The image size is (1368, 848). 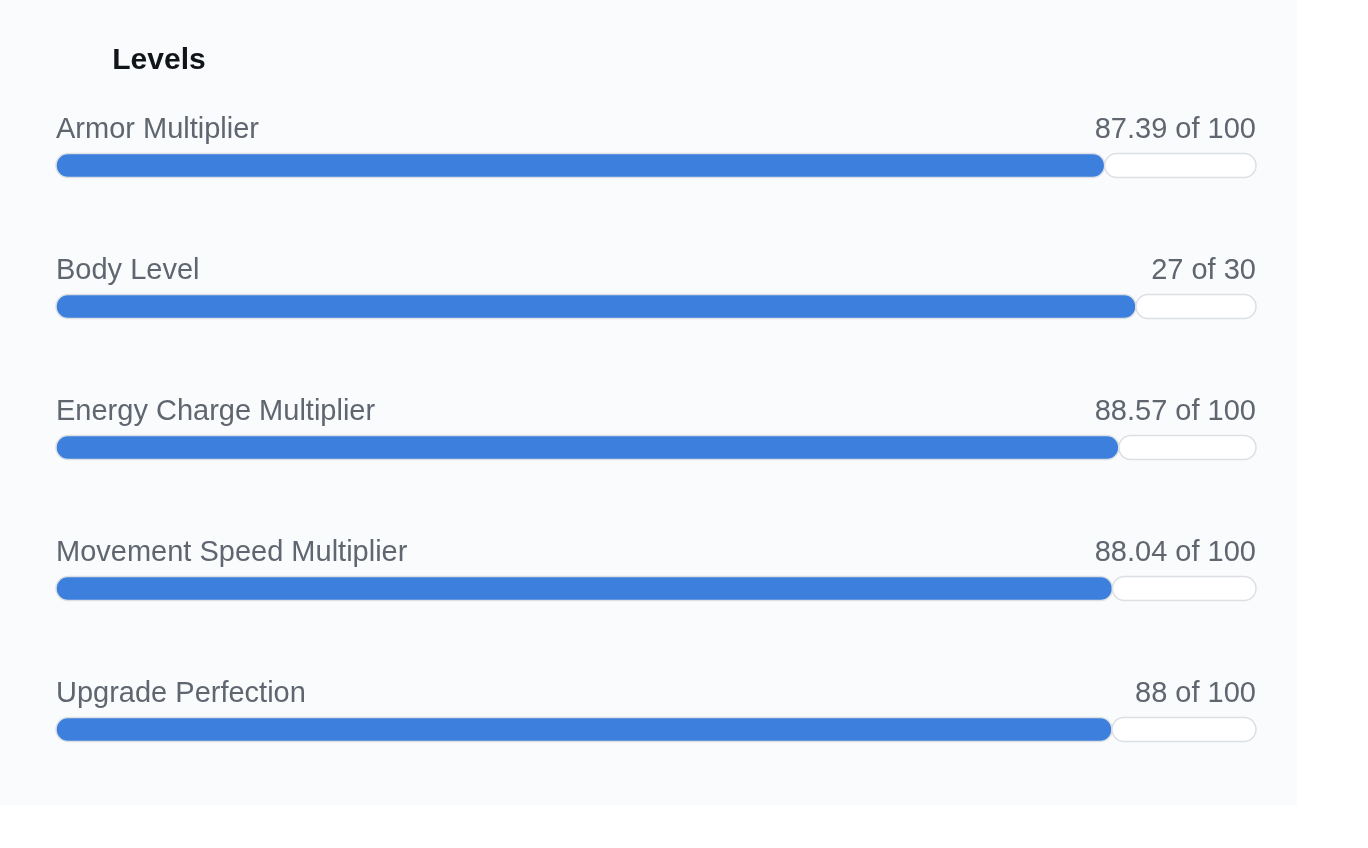 I want to click on annotation: 87.39 of 100, so click(x=1175, y=127).